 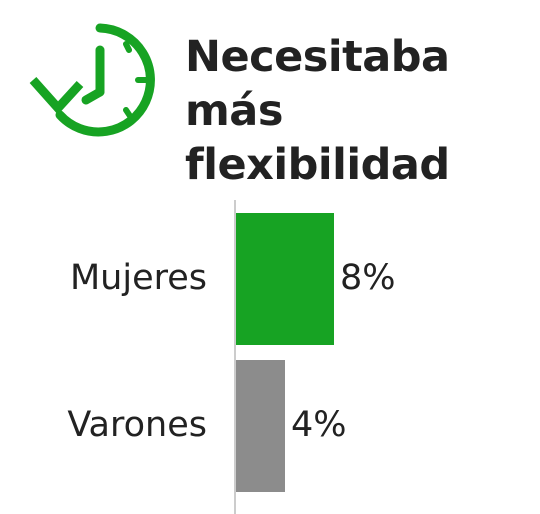 I want to click on category-label: Varones, so click(x=137, y=425).